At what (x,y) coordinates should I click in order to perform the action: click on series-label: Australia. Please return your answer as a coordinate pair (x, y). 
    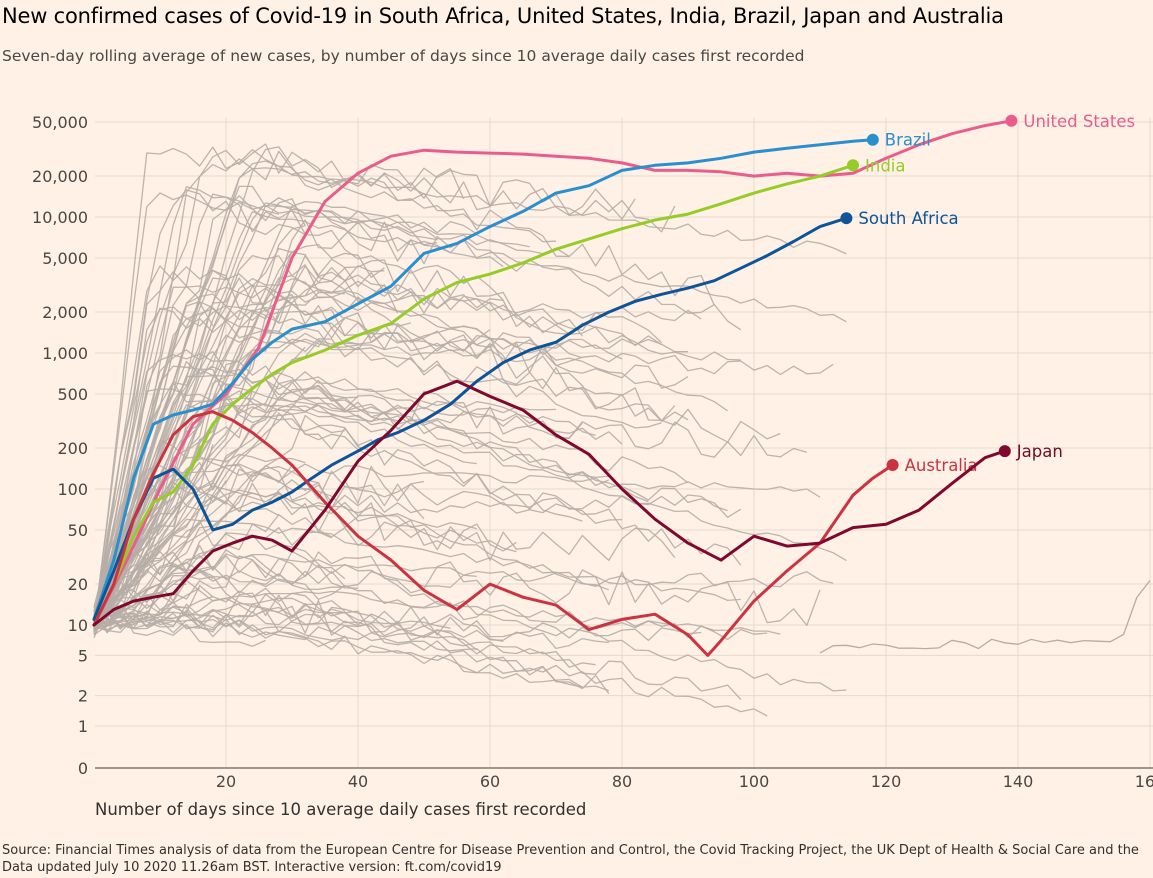
    Looking at the image, I should click on (941, 465).